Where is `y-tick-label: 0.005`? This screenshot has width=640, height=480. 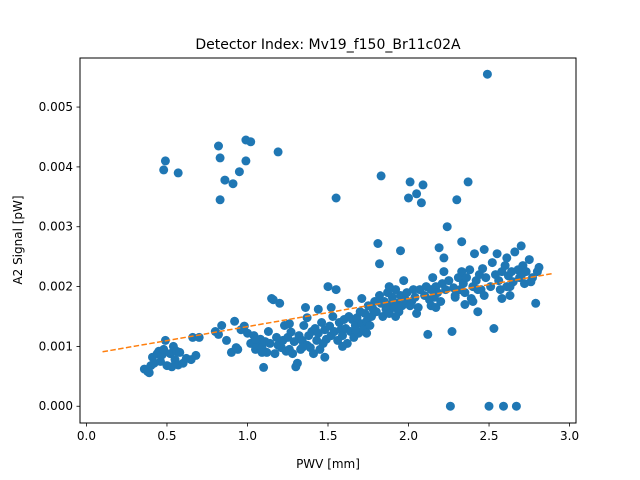 y-tick-label: 0.005 is located at coordinates (56, 107).